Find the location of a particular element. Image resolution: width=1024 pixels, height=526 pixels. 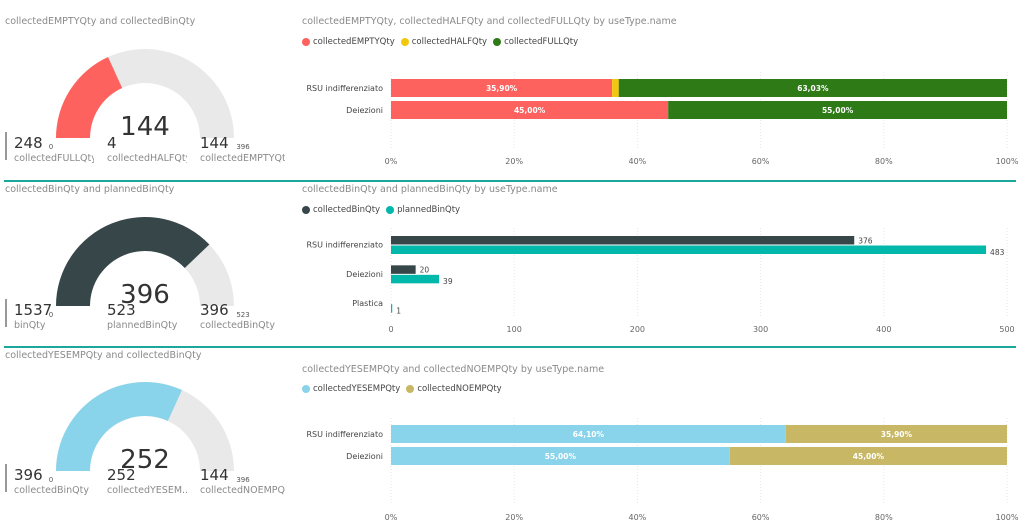

category-label: Plastica is located at coordinates (367, 303).